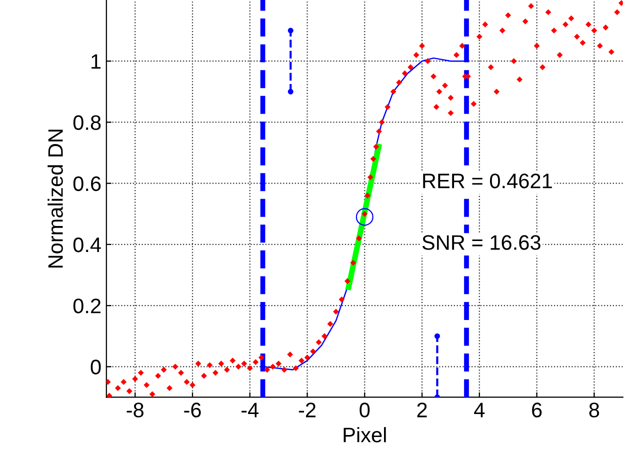 The height and width of the screenshot is (469, 626). What do you see at coordinates (365, 434) in the screenshot?
I see `x-axis-title: Pixel` at bounding box center [365, 434].